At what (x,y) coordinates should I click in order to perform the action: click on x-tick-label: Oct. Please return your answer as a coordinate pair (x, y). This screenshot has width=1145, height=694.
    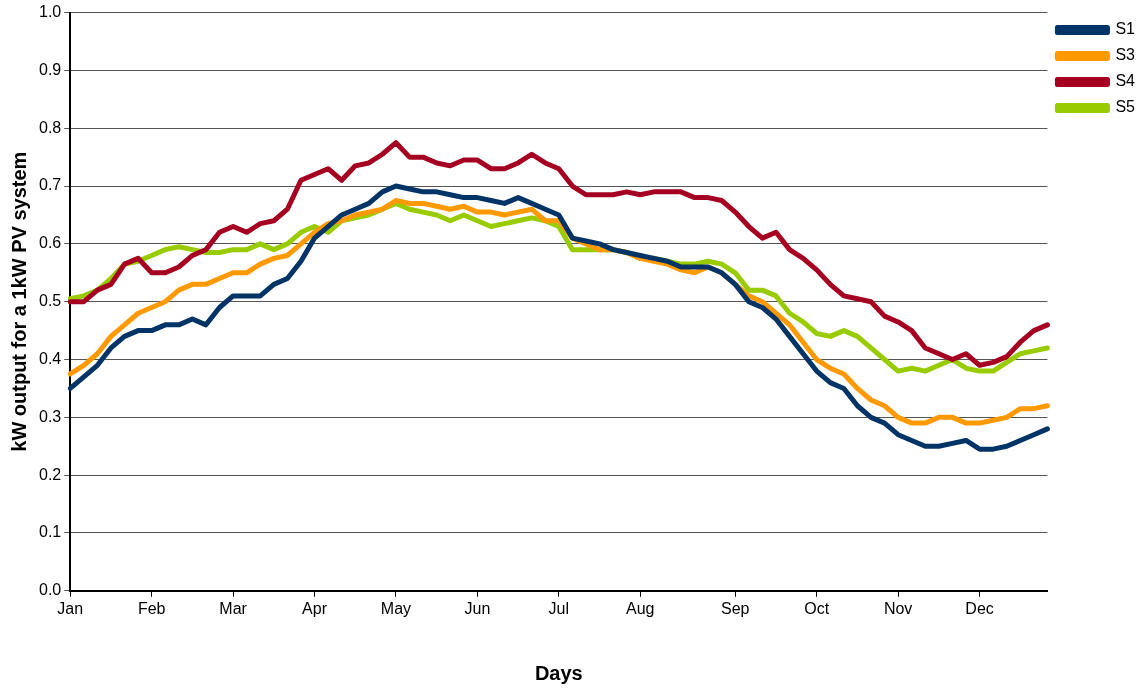
    Looking at the image, I should click on (817, 608).